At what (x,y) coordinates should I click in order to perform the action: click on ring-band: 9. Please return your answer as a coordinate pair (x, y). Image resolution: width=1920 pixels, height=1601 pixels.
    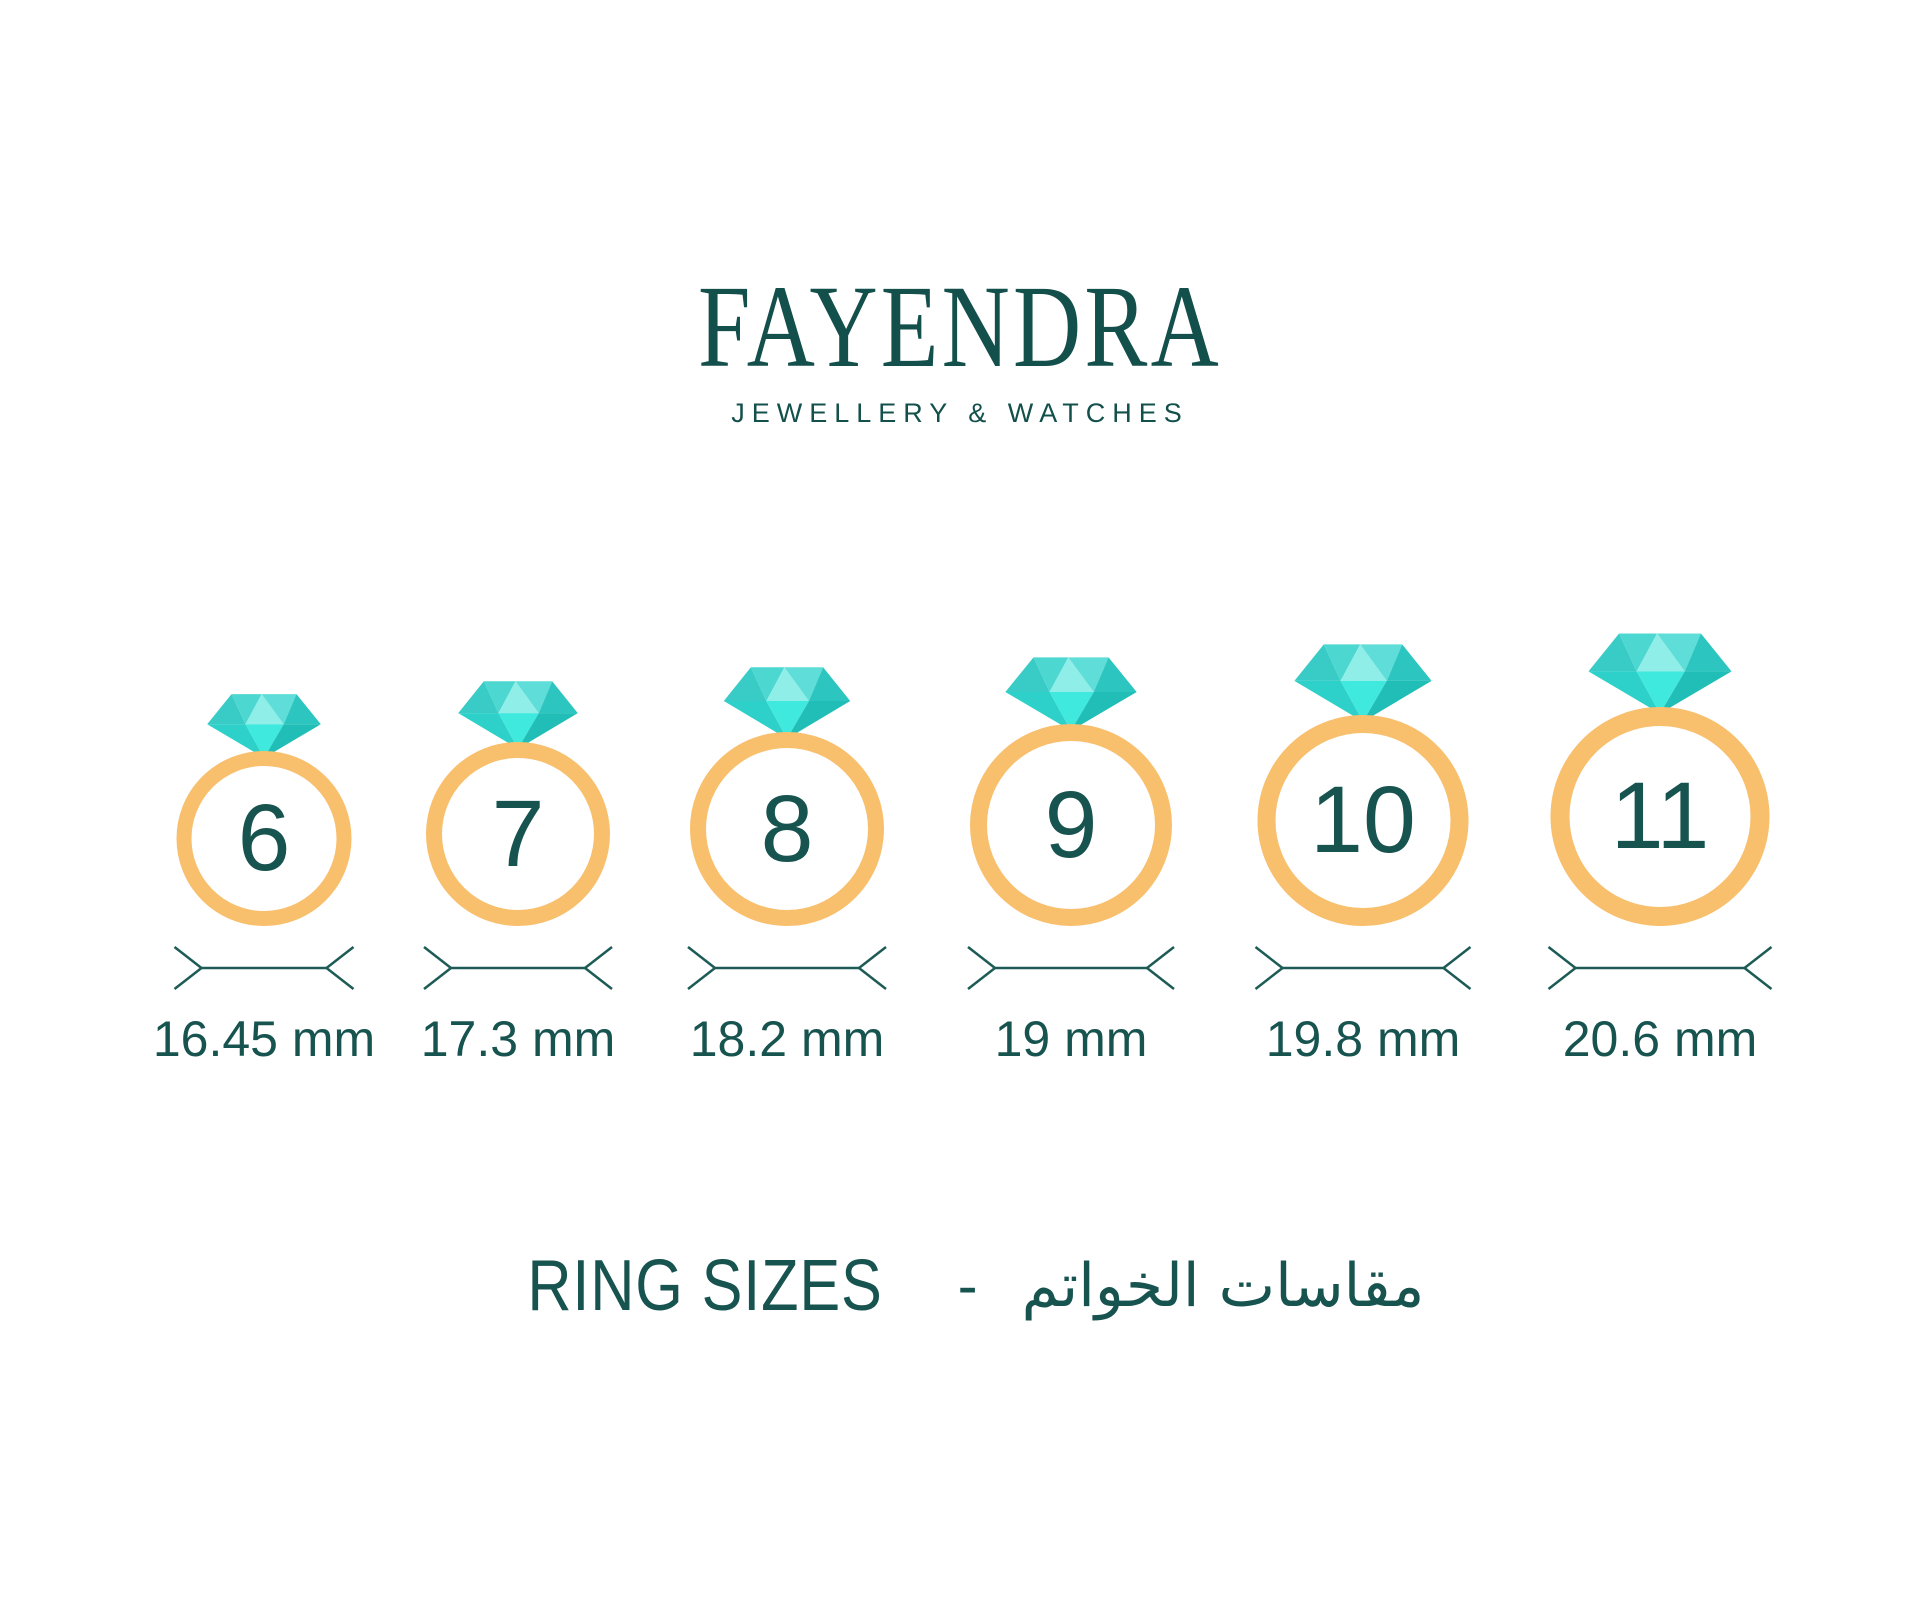
    Looking at the image, I should click on (1071, 825).